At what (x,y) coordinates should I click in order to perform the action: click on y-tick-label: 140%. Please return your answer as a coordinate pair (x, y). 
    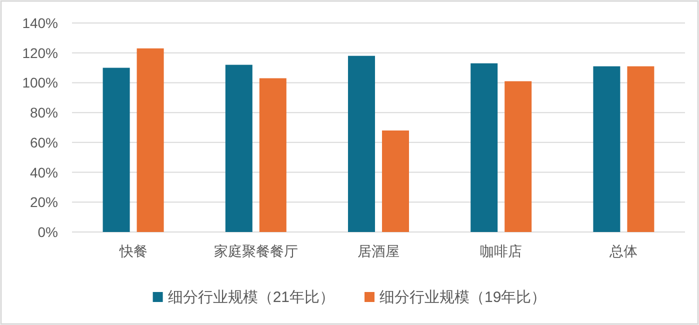
    Looking at the image, I should click on (40, 23).